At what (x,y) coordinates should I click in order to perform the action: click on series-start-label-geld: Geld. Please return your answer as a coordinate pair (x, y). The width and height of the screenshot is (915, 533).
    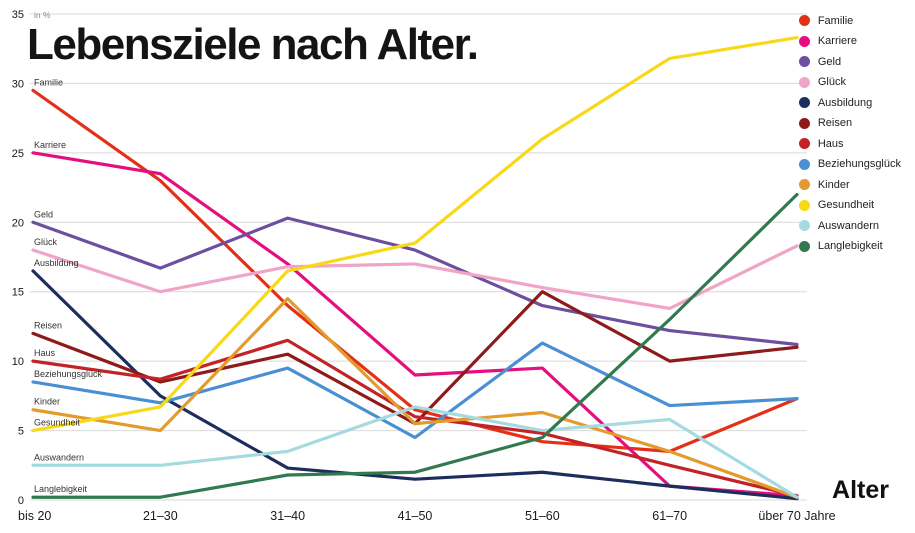
    Looking at the image, I should click on (43, 214).